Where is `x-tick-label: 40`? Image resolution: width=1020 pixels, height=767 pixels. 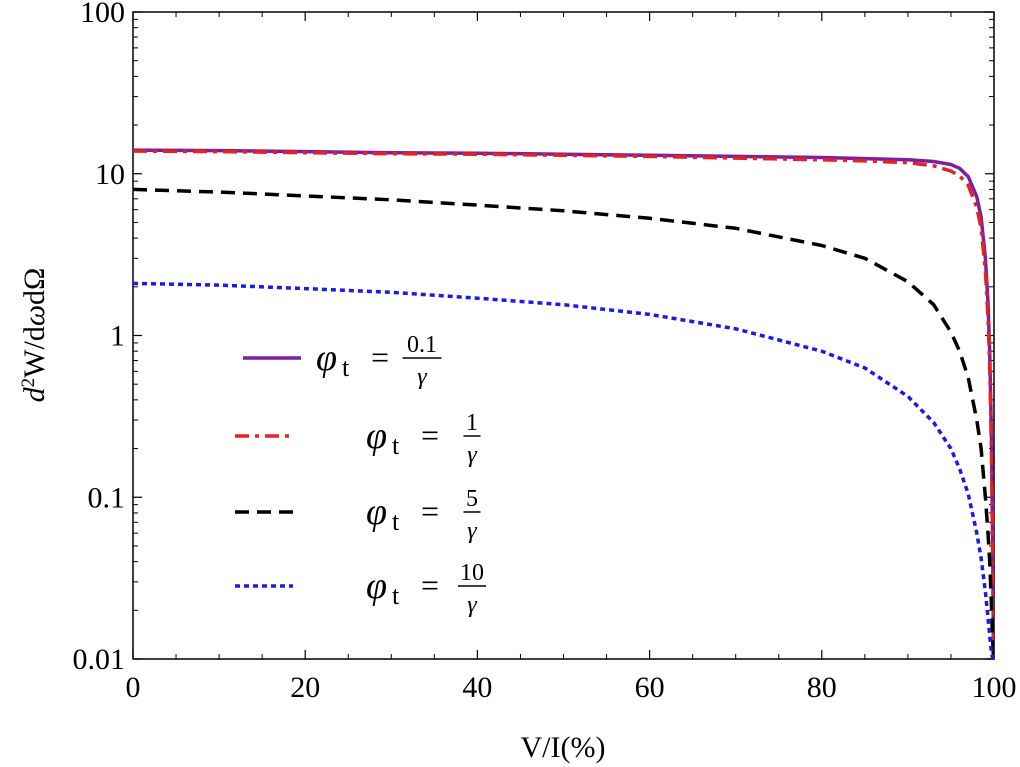
x-tick-label: 40 is located at coordinates (477, 687).